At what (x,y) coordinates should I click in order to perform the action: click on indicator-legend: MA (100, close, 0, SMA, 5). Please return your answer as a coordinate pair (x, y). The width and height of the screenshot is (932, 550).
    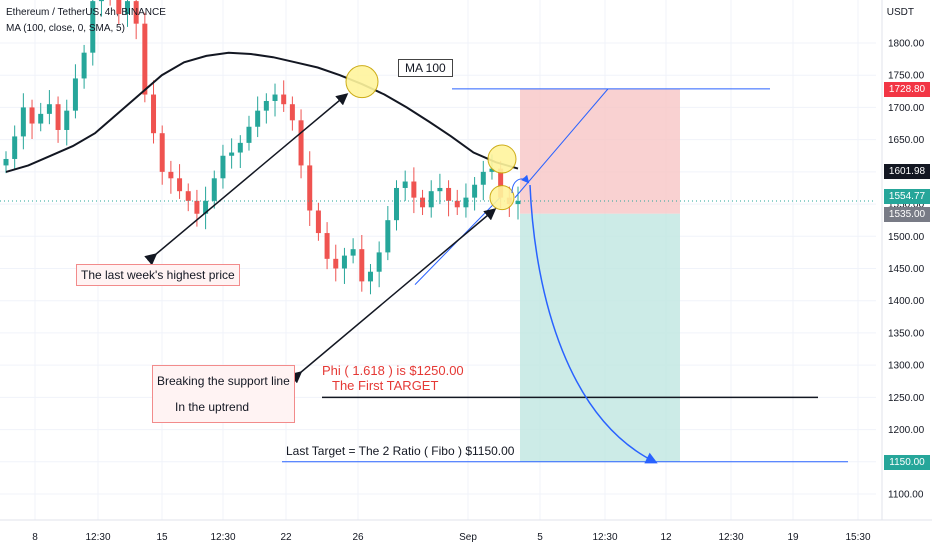
    Looking at the image, I should click on (65, 28).